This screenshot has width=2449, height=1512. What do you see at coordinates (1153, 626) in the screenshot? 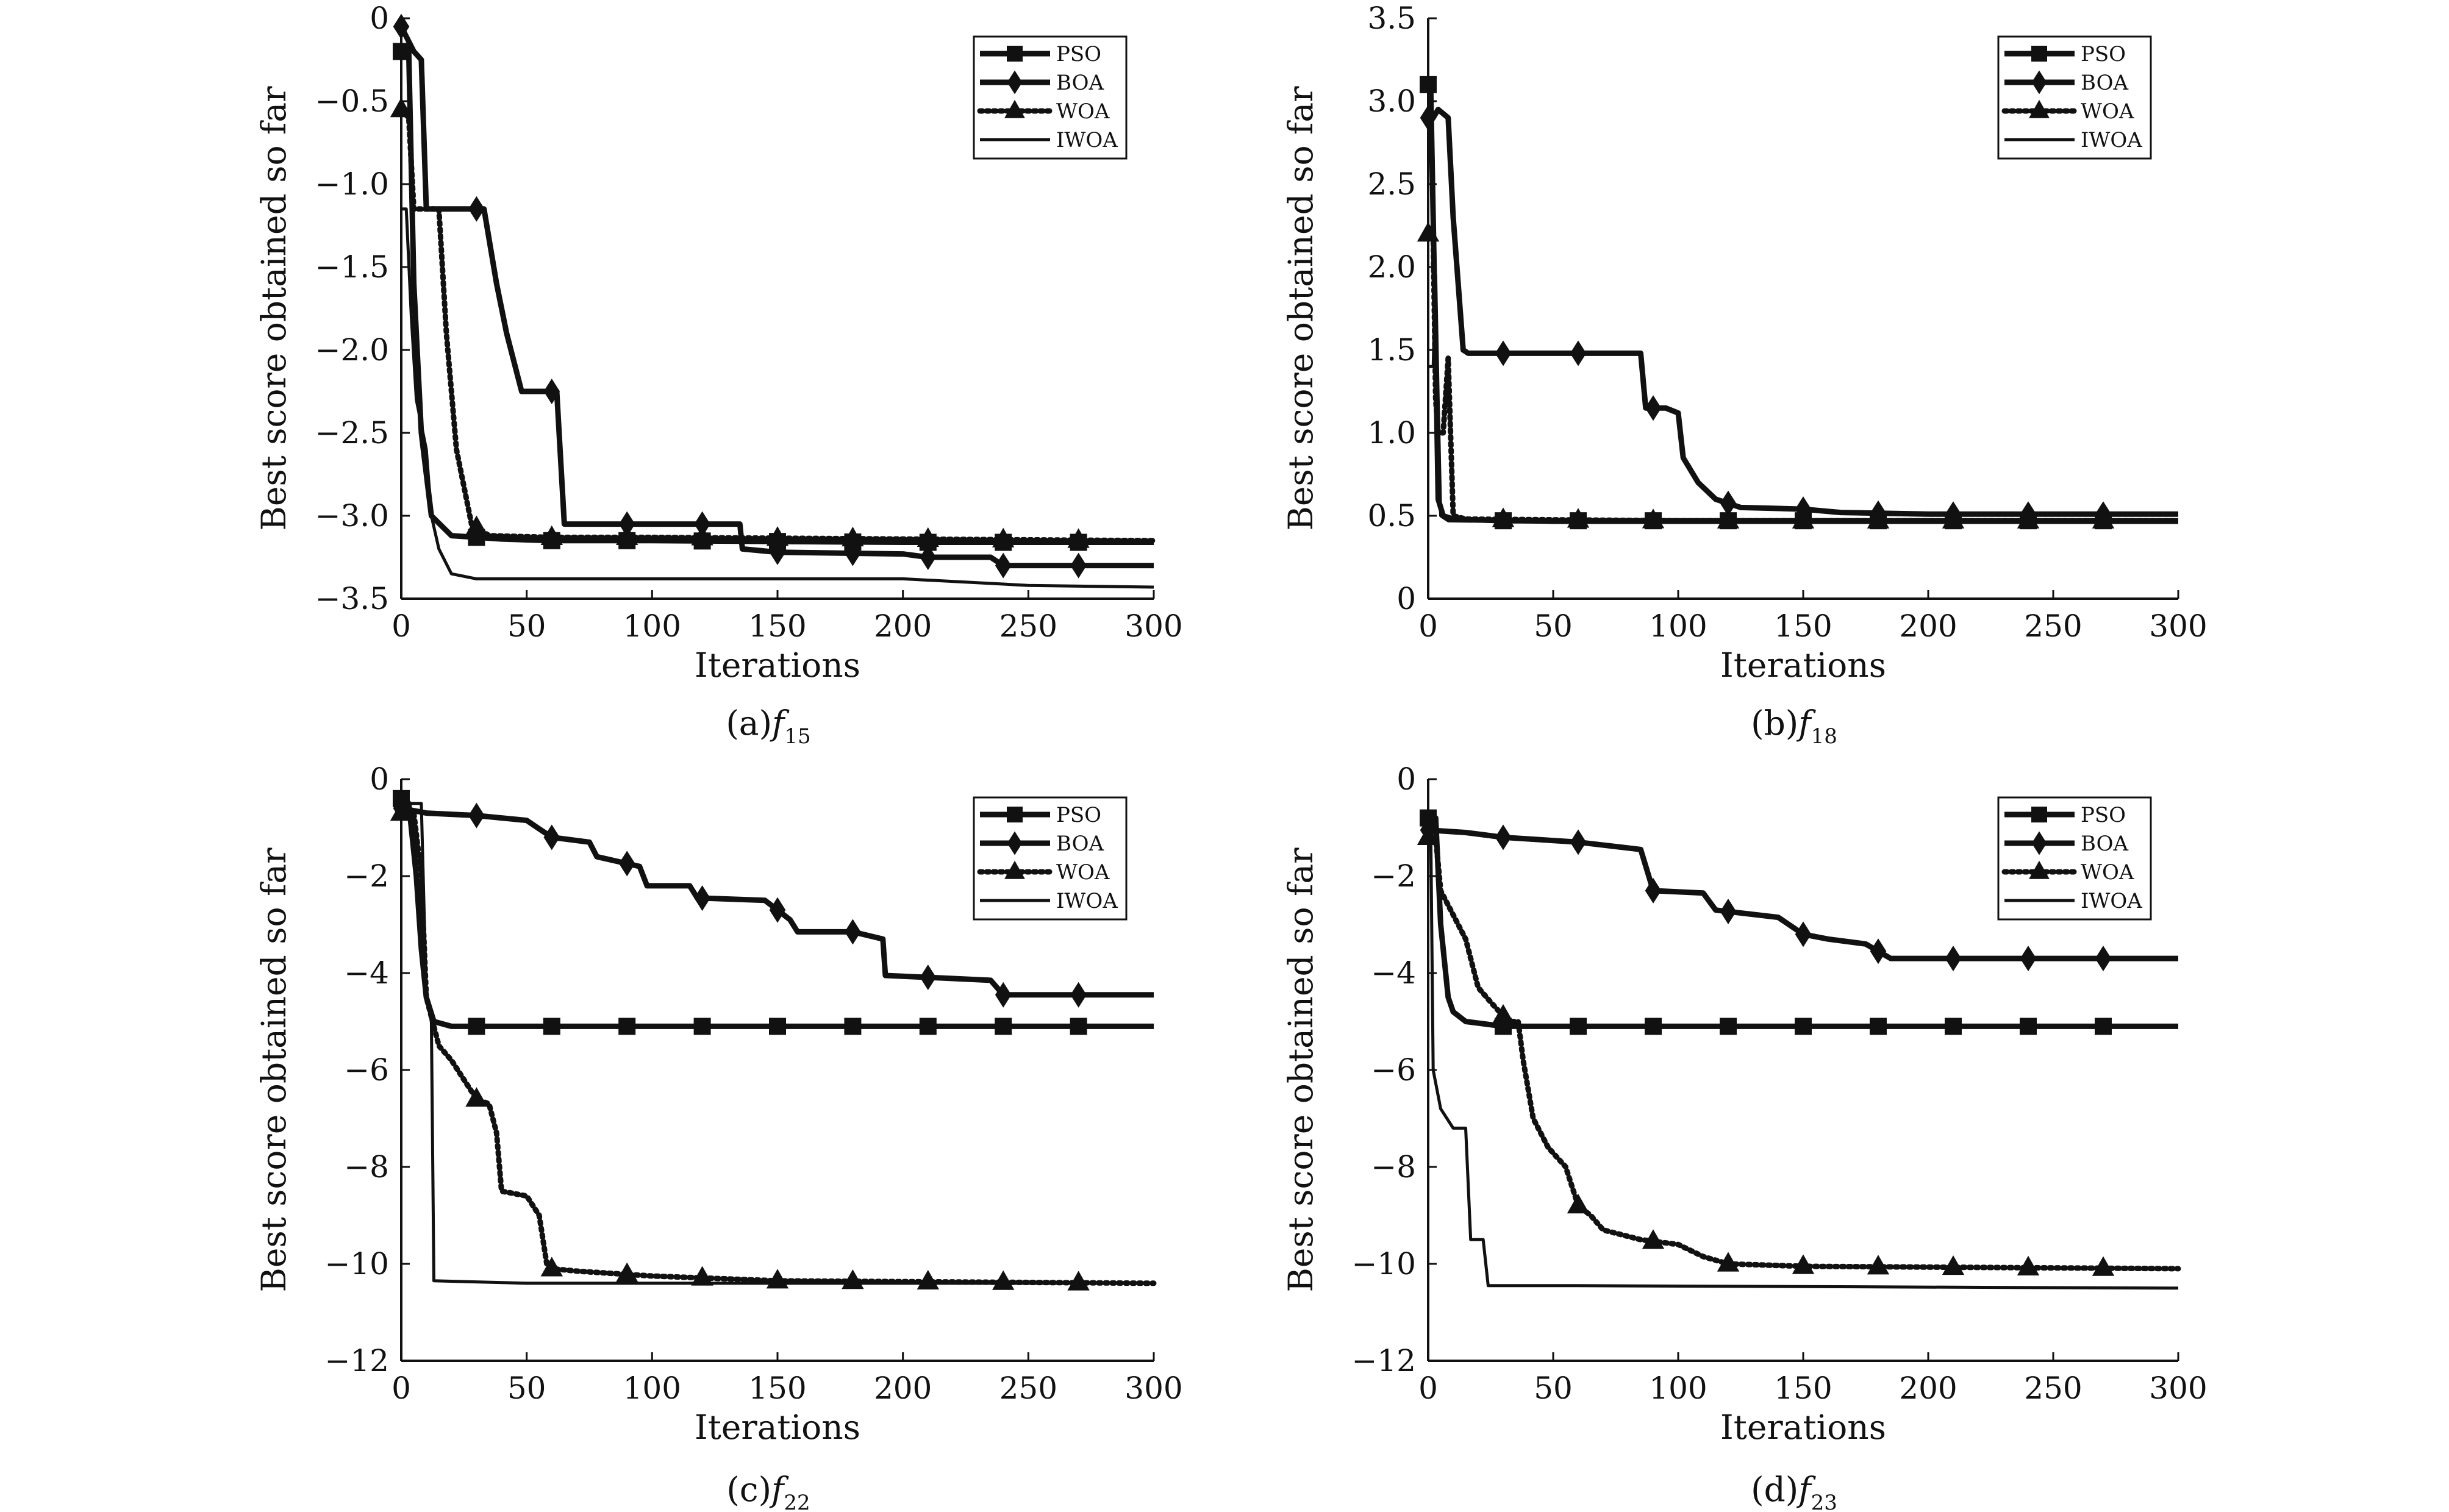
I see `x-tick-label: 300` at bounding box center [1153, 626].